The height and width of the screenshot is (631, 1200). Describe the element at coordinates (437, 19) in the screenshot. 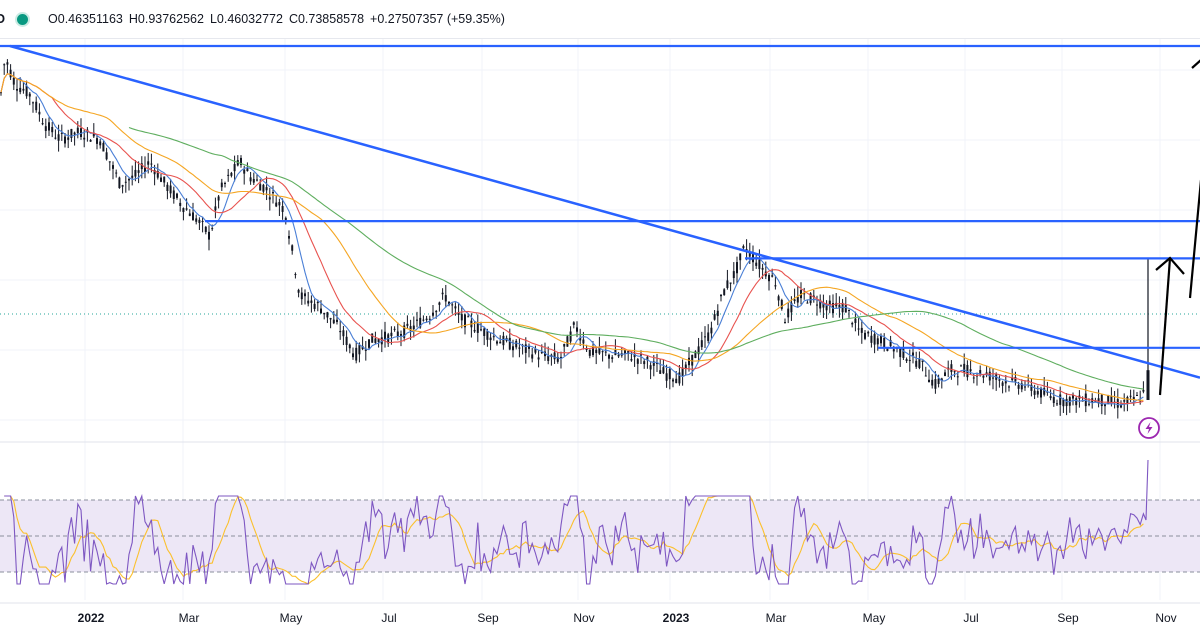

I see `change-value: +0.27507357 (+59.35%)` at that location.